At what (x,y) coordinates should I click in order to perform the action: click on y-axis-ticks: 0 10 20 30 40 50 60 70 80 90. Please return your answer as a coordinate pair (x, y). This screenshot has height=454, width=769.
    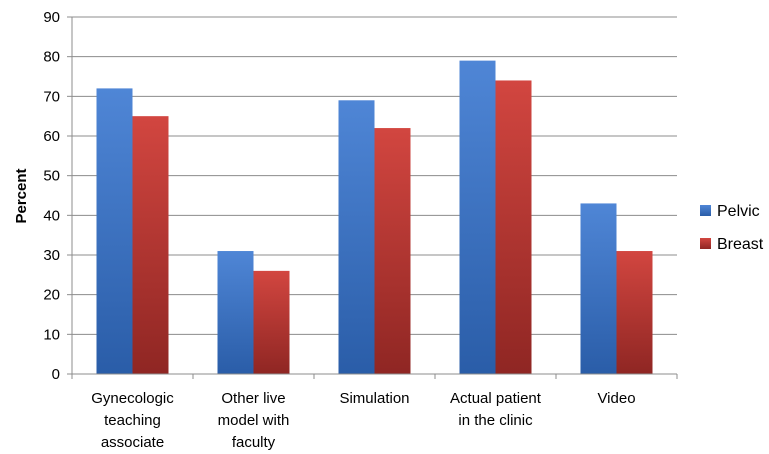
    Looking at the image, I should click on (57, 196).